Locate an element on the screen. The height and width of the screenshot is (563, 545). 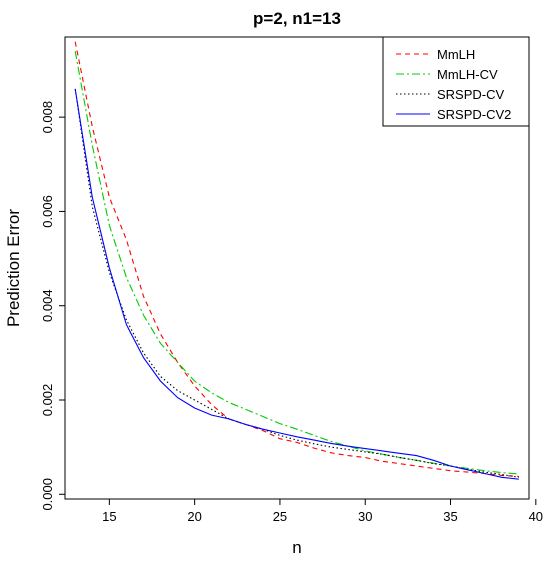
chart-title: p=2, n1=13 is located at coordinates (297, 18).